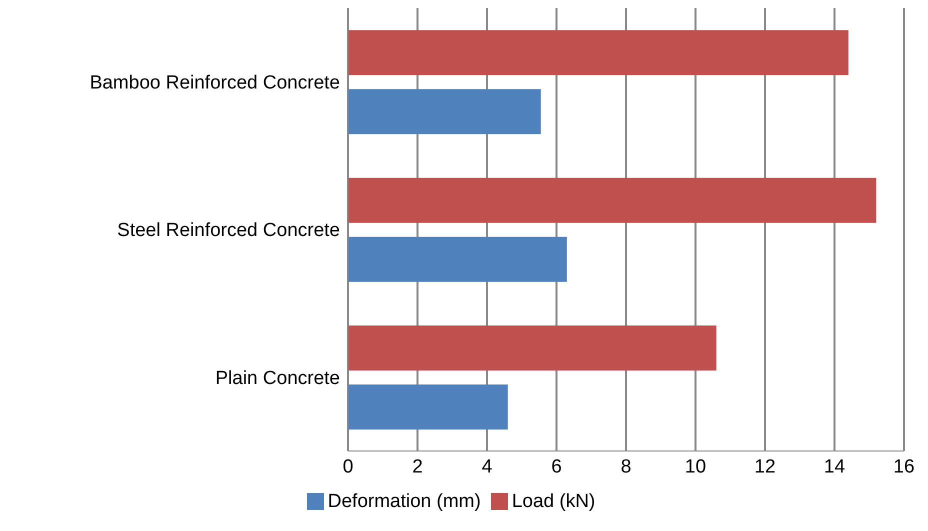 The width and height of the screenshot is (928, 531). I want to click on y-tick-label: Steel Reinforced Concrete, so click(228, 231).